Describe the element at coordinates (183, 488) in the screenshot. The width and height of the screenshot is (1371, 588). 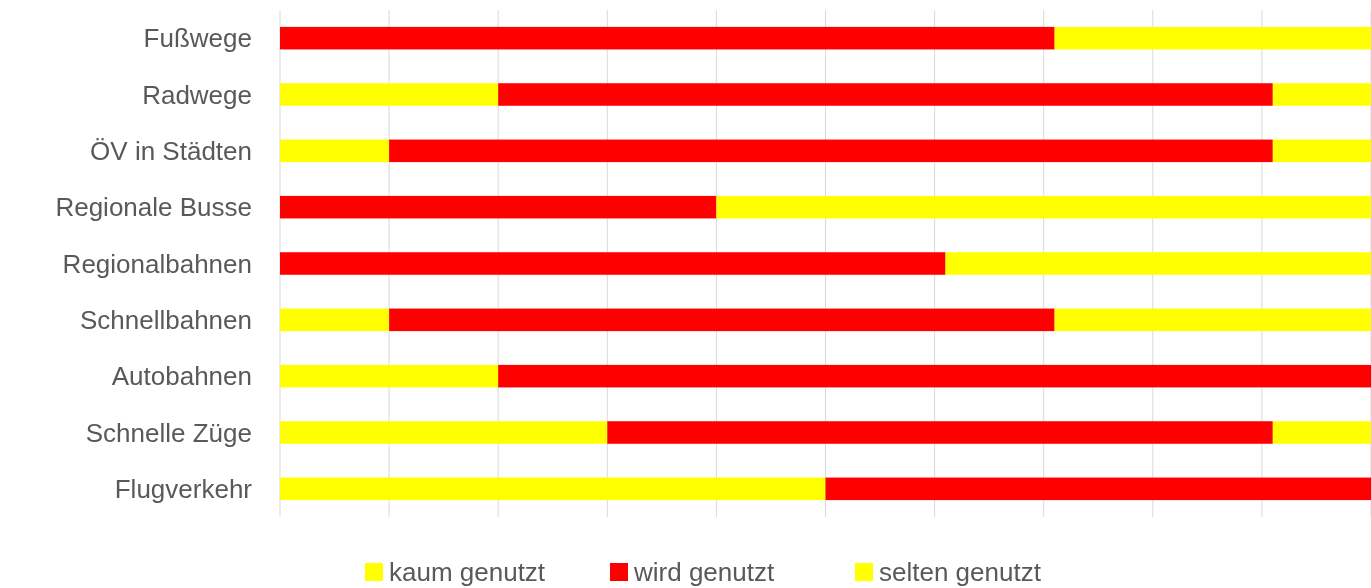
I see `y-tick-label: Flugverkehr` at that location.